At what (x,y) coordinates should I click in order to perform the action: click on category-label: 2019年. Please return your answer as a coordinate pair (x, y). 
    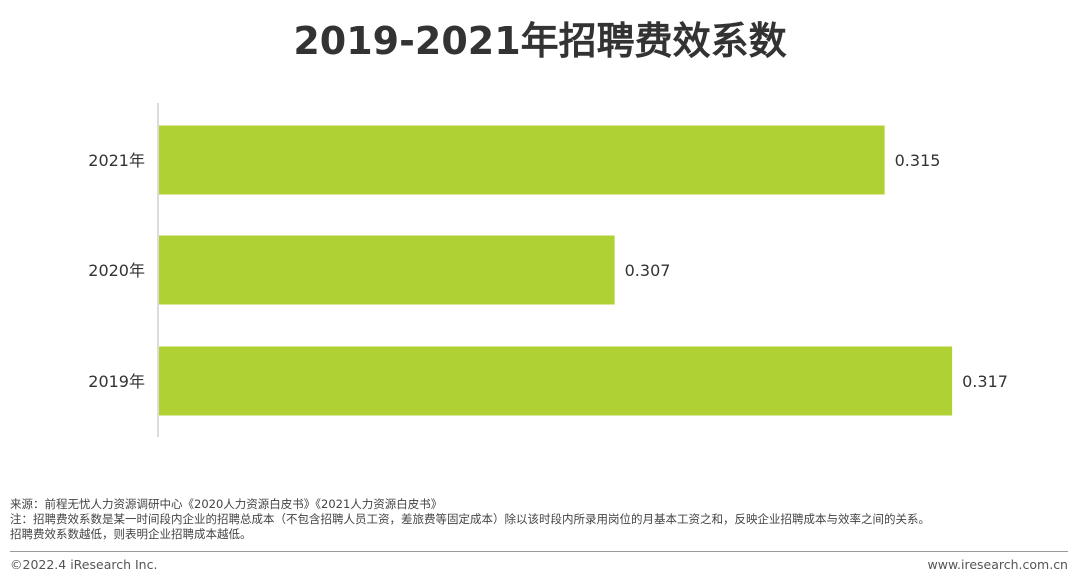
    Looking at the image, I should click on (116, 381).